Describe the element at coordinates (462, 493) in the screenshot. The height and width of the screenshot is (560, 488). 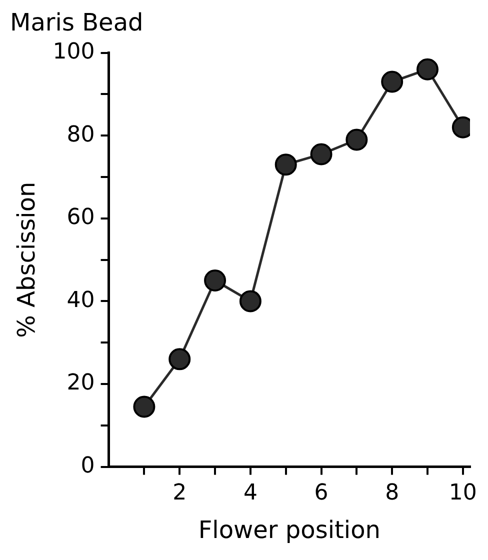
I see `x-tick-label: 10` at that location.